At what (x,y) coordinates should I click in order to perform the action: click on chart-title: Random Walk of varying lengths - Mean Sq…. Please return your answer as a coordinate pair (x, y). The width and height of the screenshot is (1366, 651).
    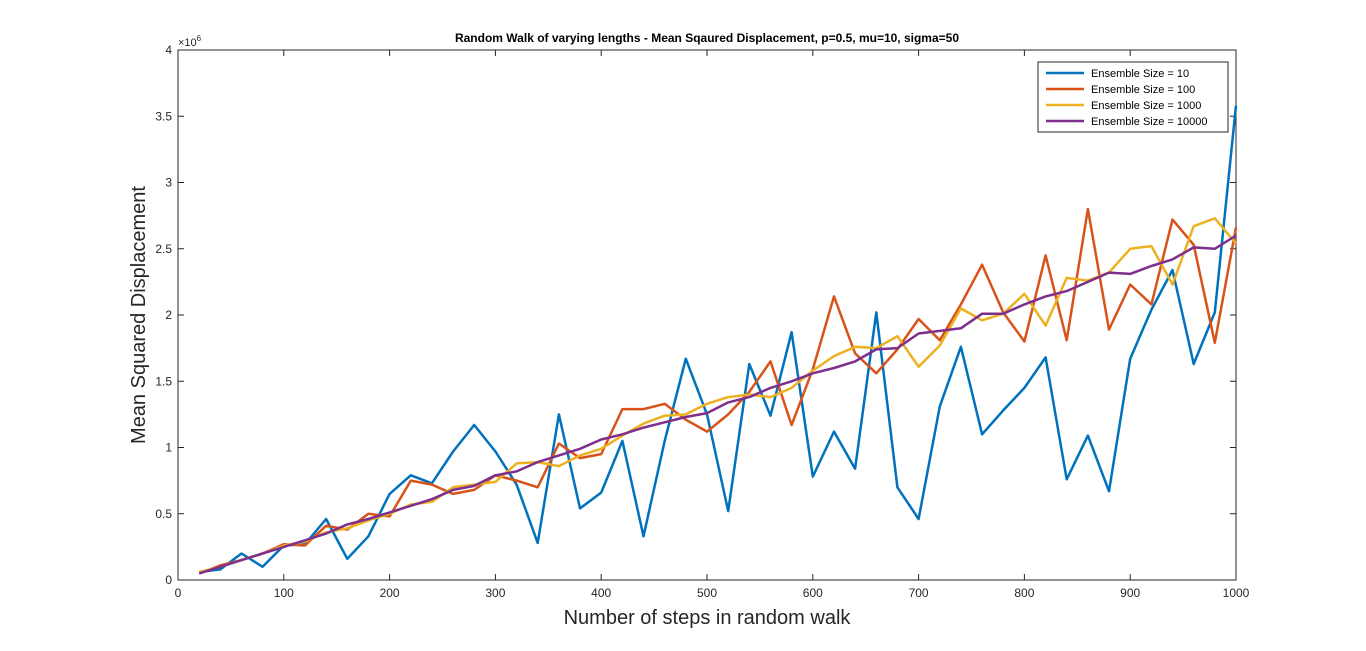
    Looking at the image, I should click on (707, 38).